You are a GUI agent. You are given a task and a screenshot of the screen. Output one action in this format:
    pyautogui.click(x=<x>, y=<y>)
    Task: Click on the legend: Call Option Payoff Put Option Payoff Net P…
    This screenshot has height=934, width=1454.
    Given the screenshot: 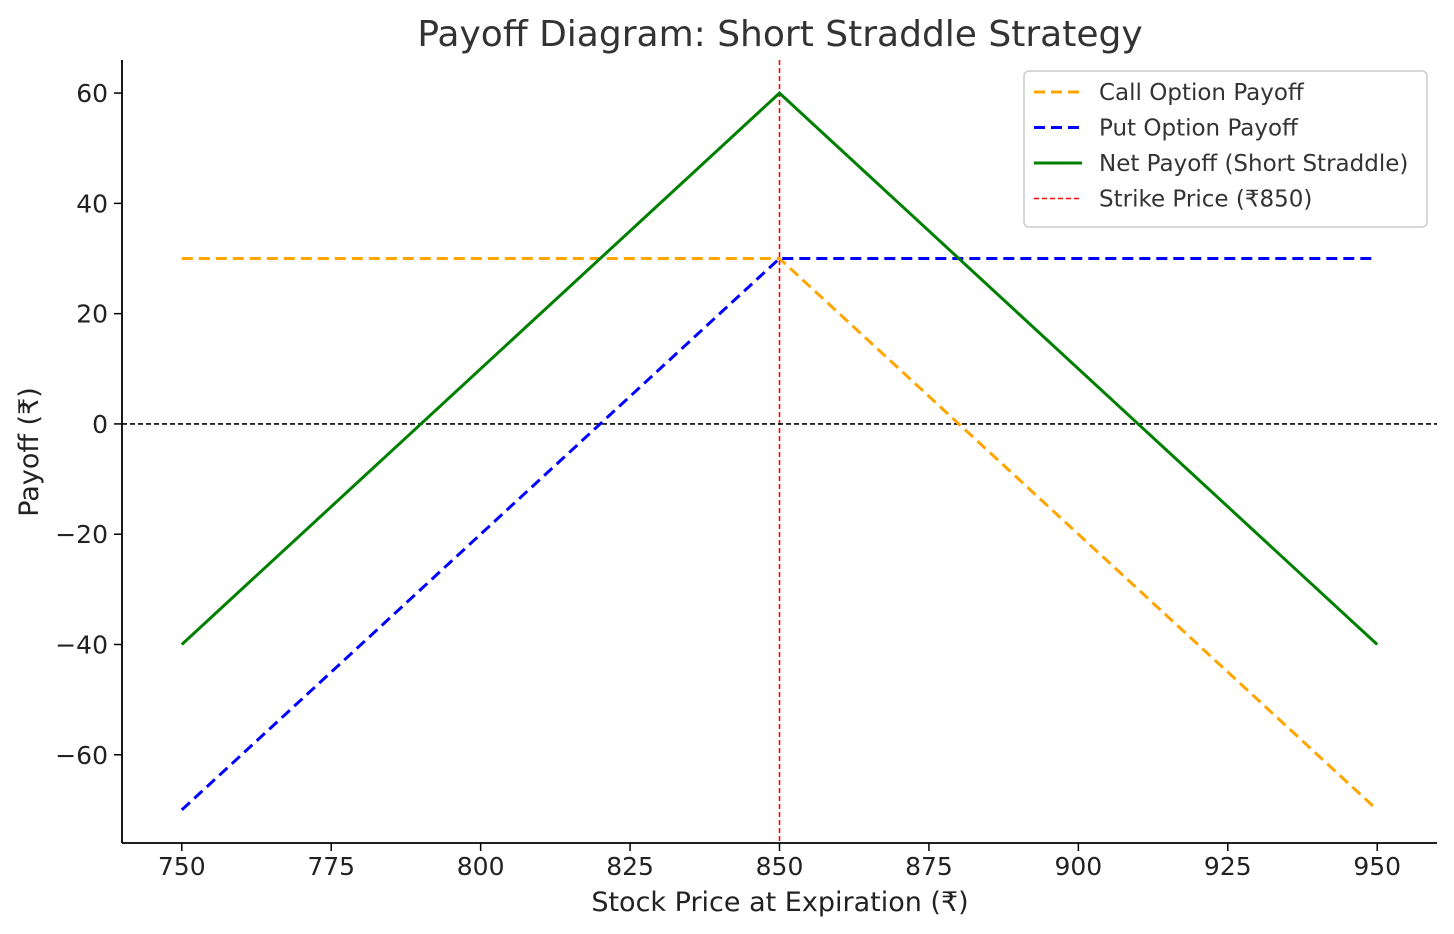 What is the action you would take?
    pyautogui.click(x=1225, y=149)
    